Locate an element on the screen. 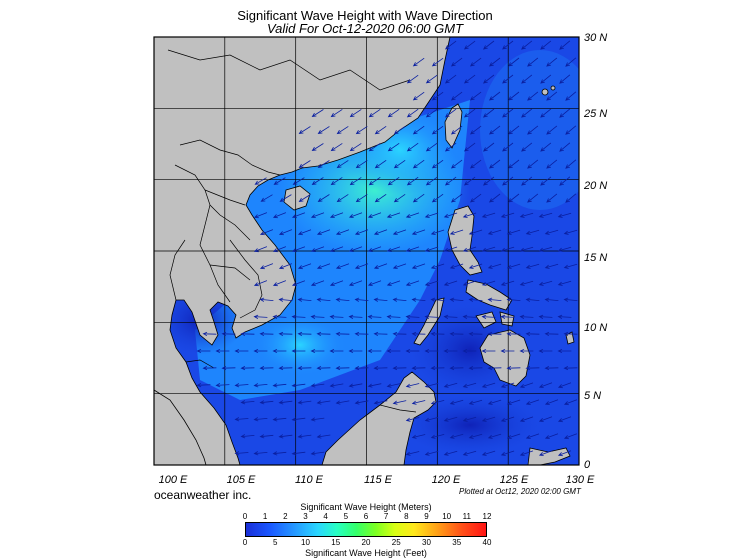  lon-label-130: 130 E is located at coordinates (580, 480).